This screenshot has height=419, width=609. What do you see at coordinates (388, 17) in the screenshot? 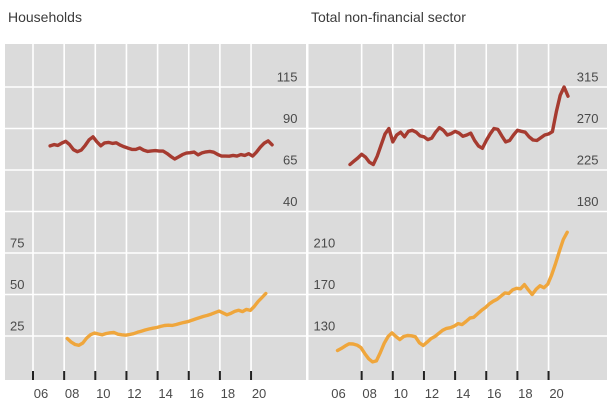
I see `panel-title-total-non-financial: Total non-financial sector` at bounding box center [388, 17].